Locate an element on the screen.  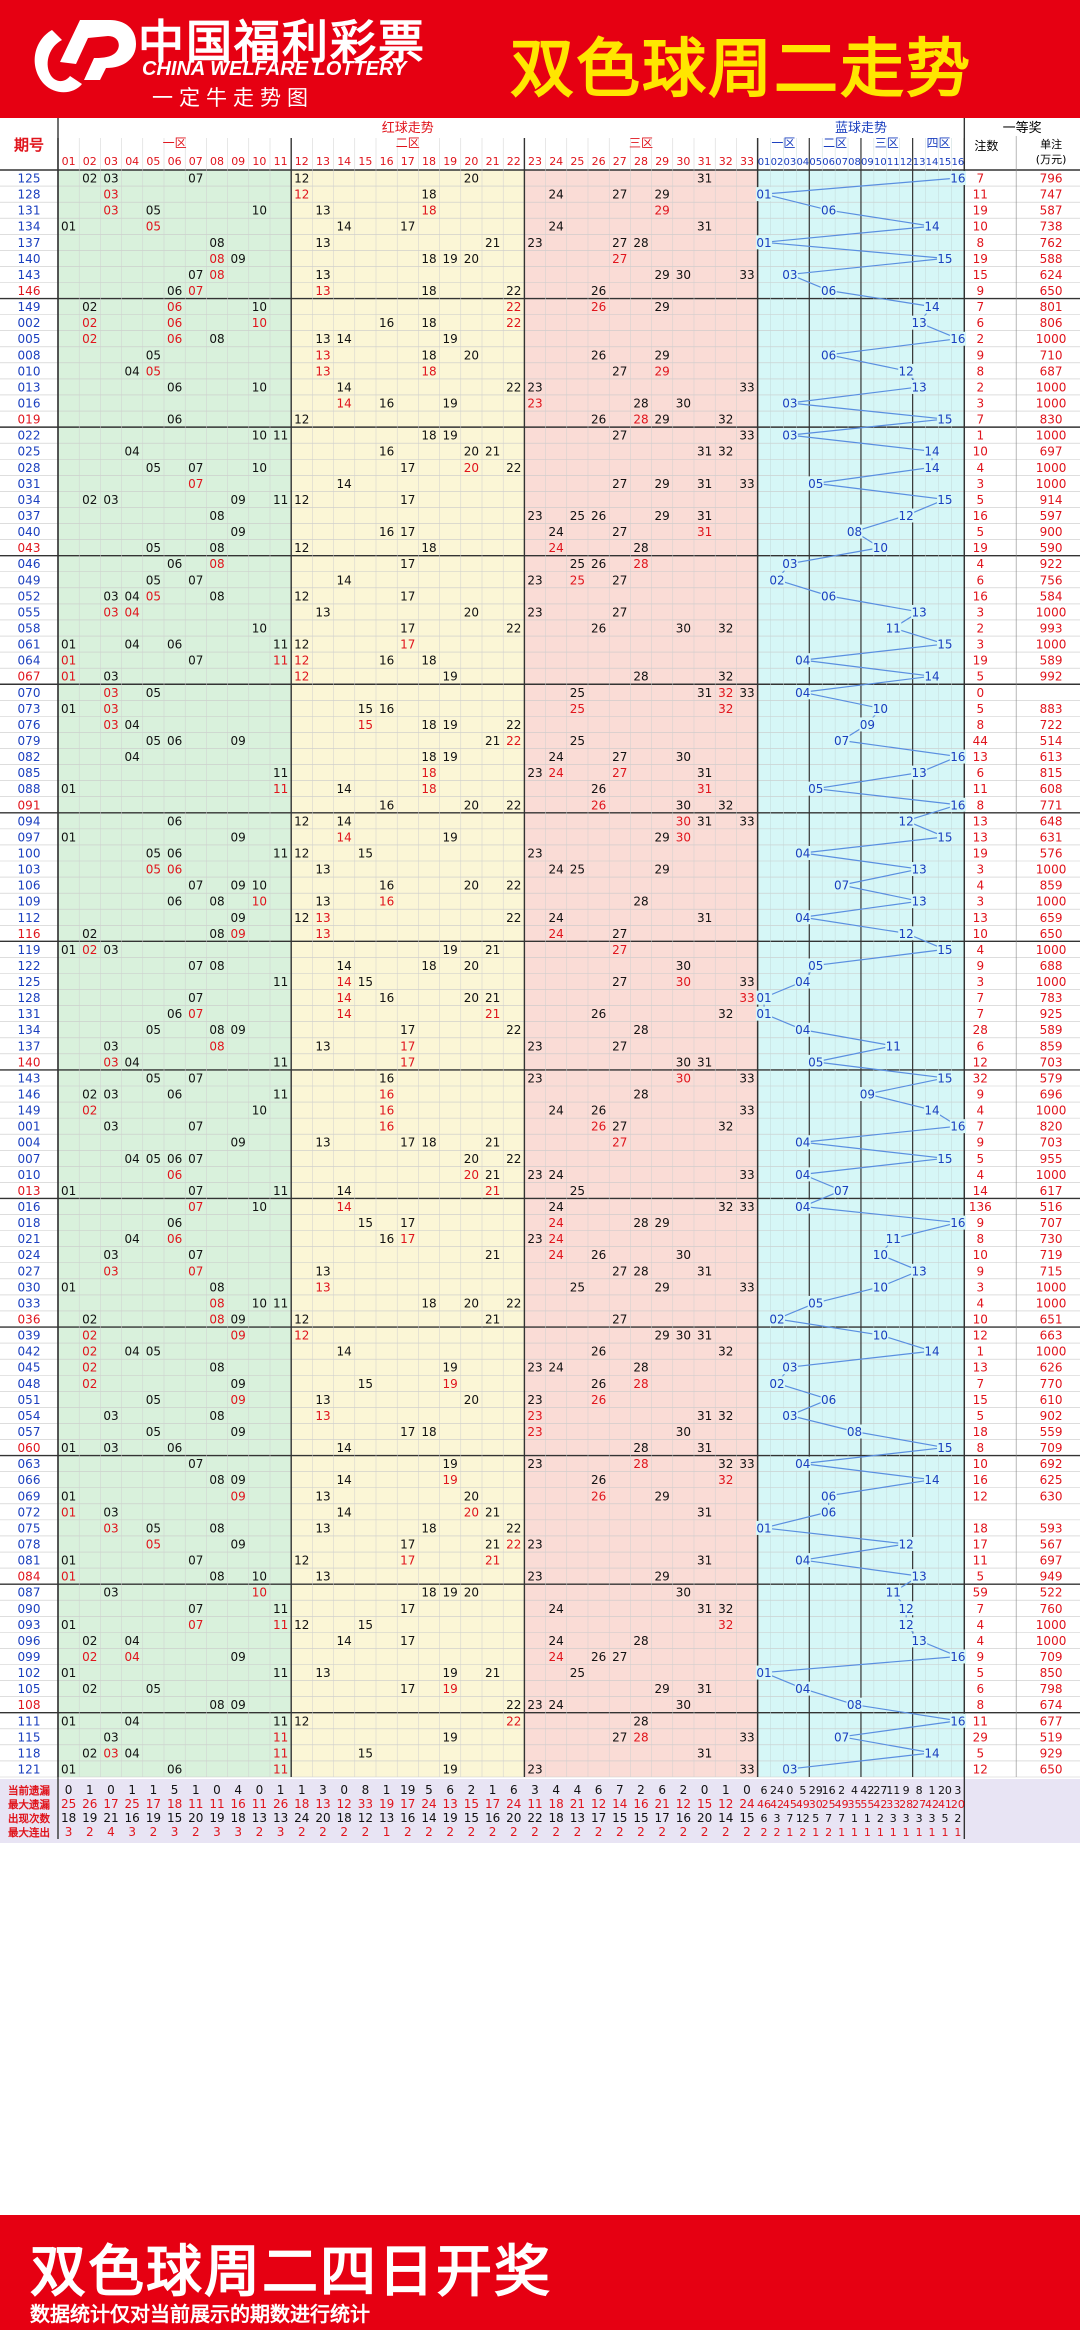
prize-amount: 593 is located at coordinates (1051, 1528).